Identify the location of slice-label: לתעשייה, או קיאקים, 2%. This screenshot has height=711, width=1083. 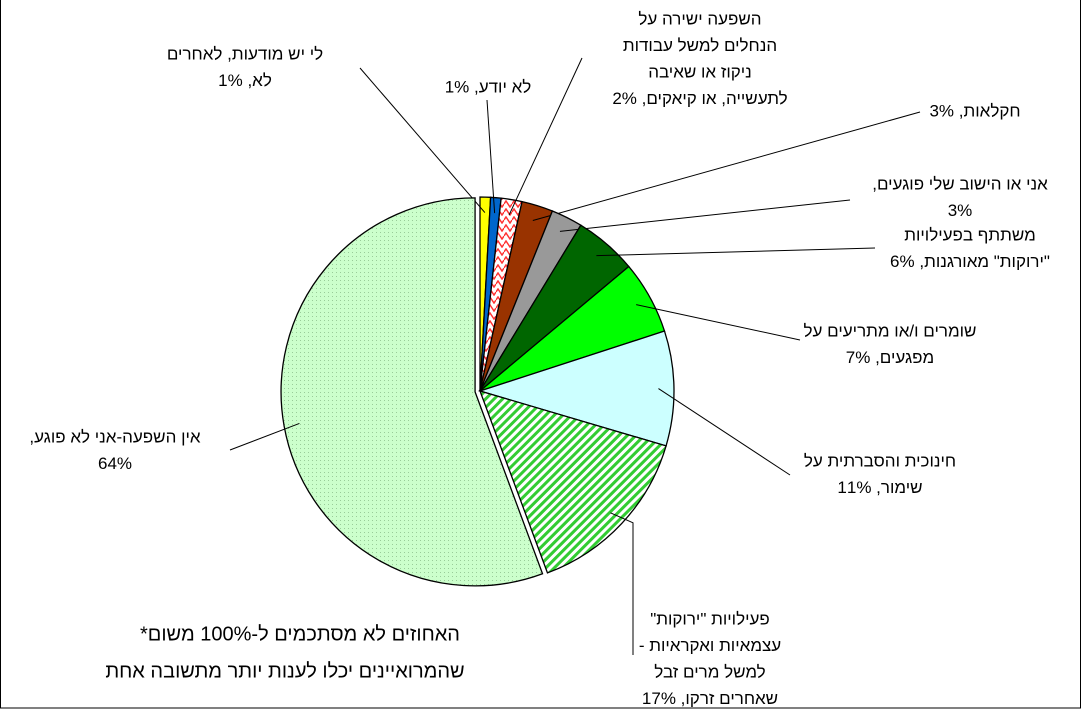
(699, 98).